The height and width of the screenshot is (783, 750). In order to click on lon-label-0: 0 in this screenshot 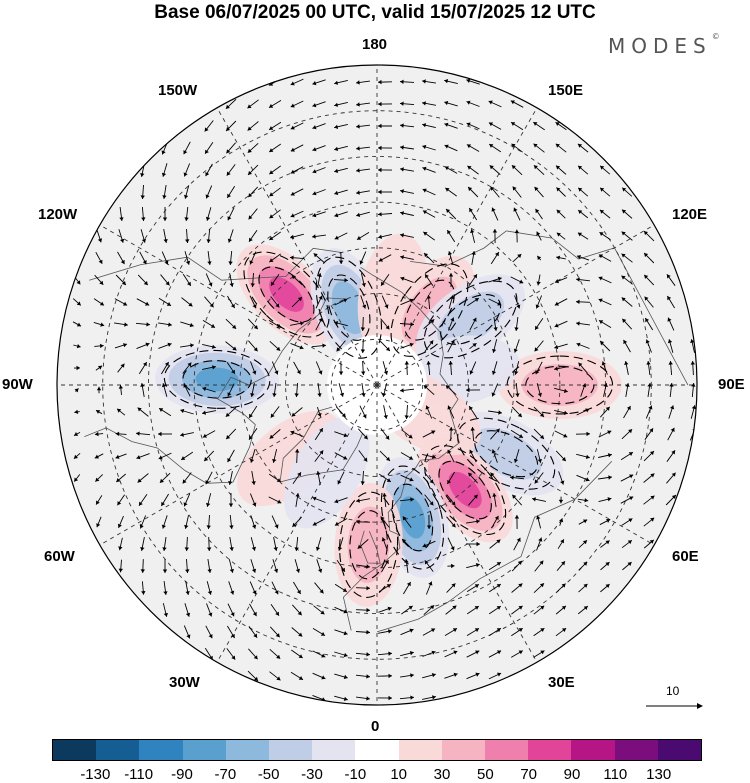, I will do `click(375, 726)`.